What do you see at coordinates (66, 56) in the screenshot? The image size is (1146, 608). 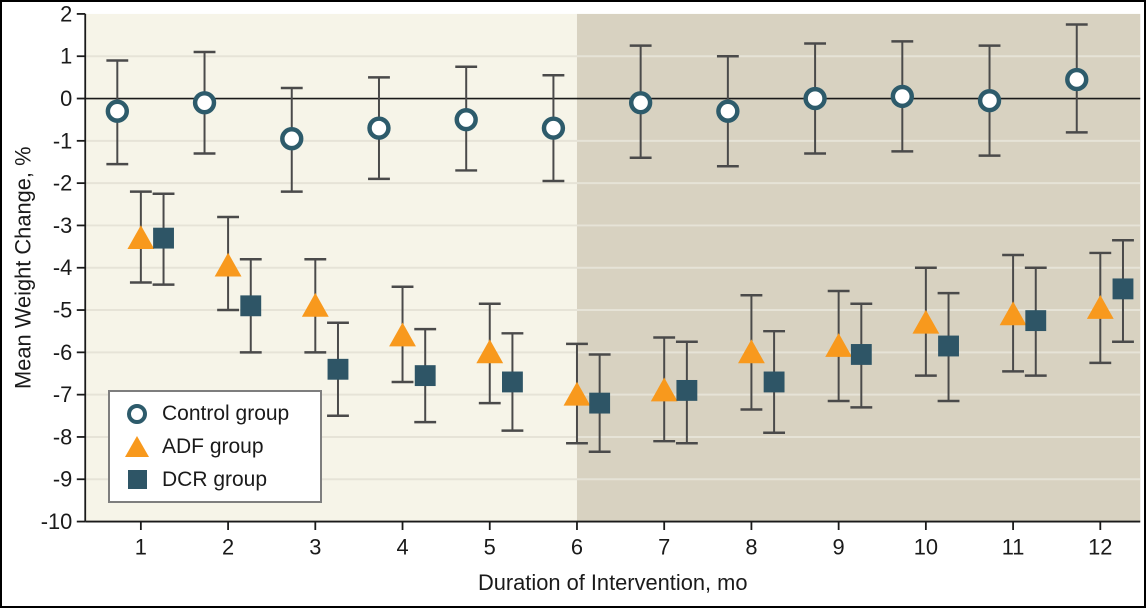 I see `y-tick-label: 1` at bounding box center [66, 56].